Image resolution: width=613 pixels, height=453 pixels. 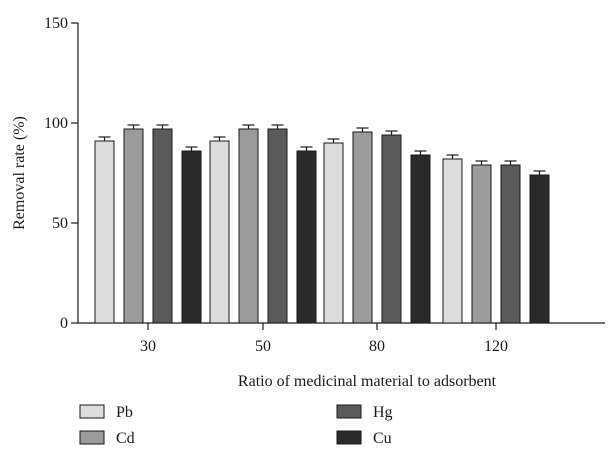 What do you see at coordinates (496, 346) in the screenshot?
I see `x-tick-label: 120` at bounding box center [496, 346].